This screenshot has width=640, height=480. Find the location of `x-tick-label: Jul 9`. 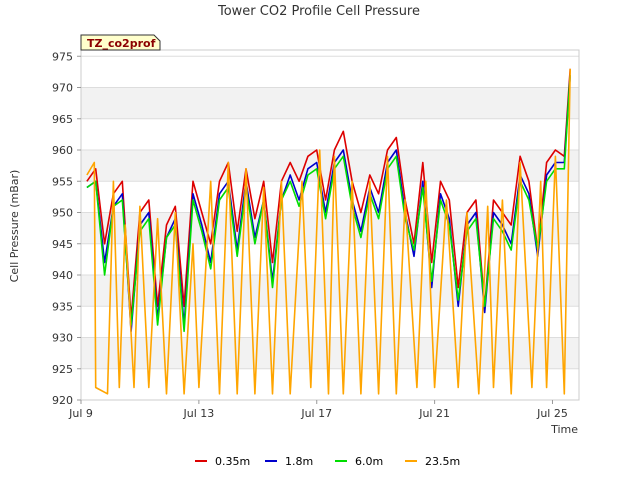

x-tick-label: Jul 9 is located at coordinates (80, 413).